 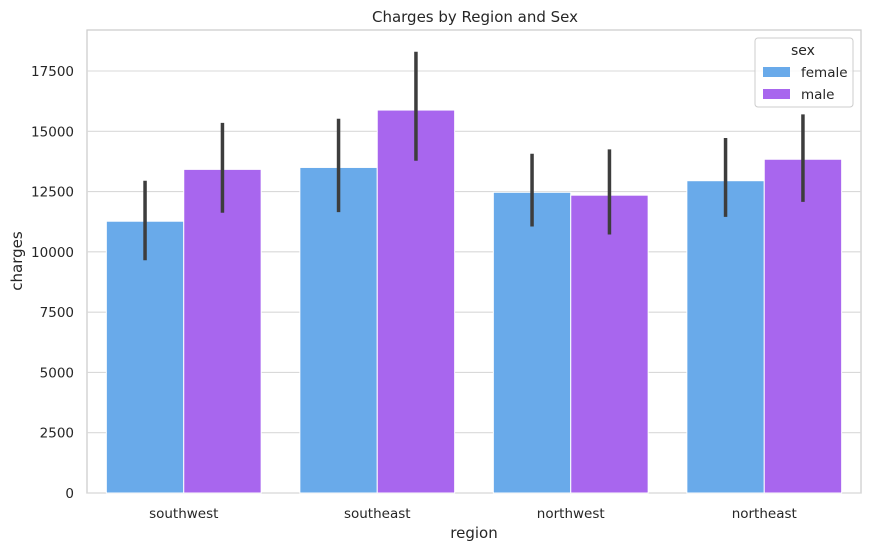 What do you see at coordinates (725, 337) in the screenshot?
I see `bar-female-northeast` at bounding box center [725, 337].